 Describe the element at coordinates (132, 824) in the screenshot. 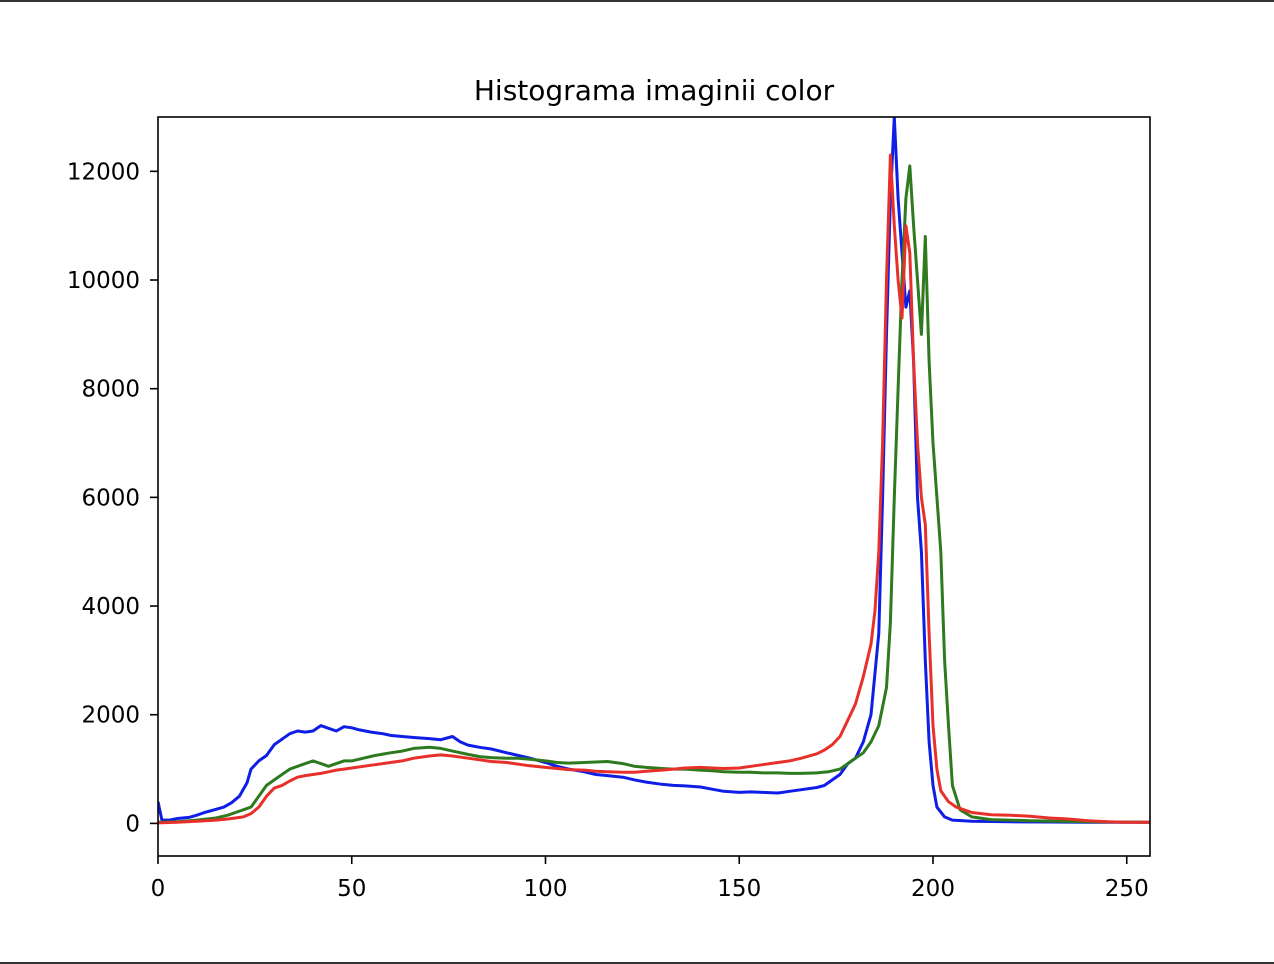

I see `y-tick-label: 0` at that location.